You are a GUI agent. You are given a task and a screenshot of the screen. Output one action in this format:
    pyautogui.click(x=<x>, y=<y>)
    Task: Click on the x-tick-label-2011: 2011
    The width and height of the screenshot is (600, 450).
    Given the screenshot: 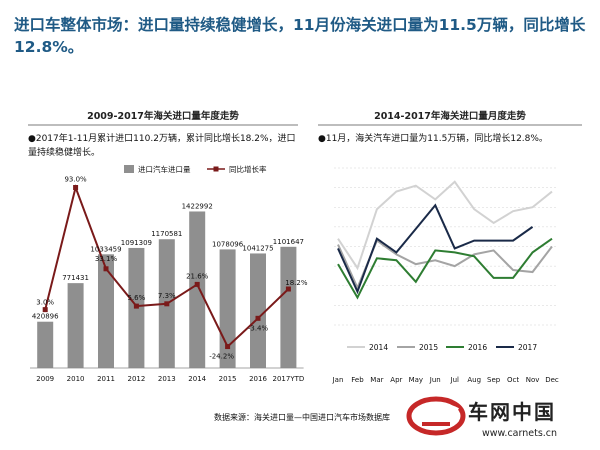 What is the action you would take?
    pyautogui.click(x=106, y=379)
    